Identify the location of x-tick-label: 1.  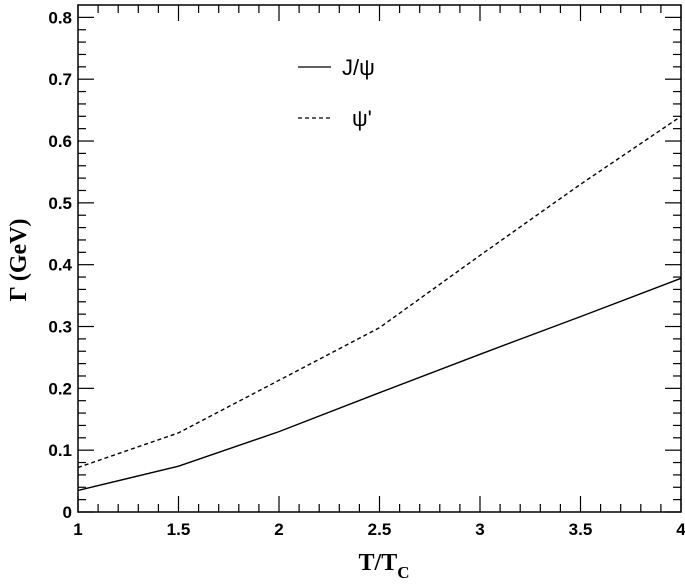
(77, 529).